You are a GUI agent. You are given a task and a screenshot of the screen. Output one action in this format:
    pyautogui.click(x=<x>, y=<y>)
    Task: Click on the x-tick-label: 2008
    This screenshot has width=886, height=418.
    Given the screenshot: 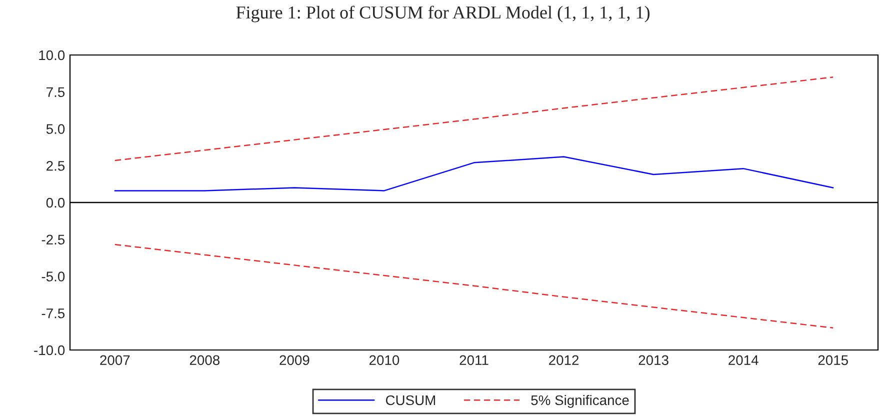 What is the action you would take?
    pyautogui.click(x=205, y=360)
    